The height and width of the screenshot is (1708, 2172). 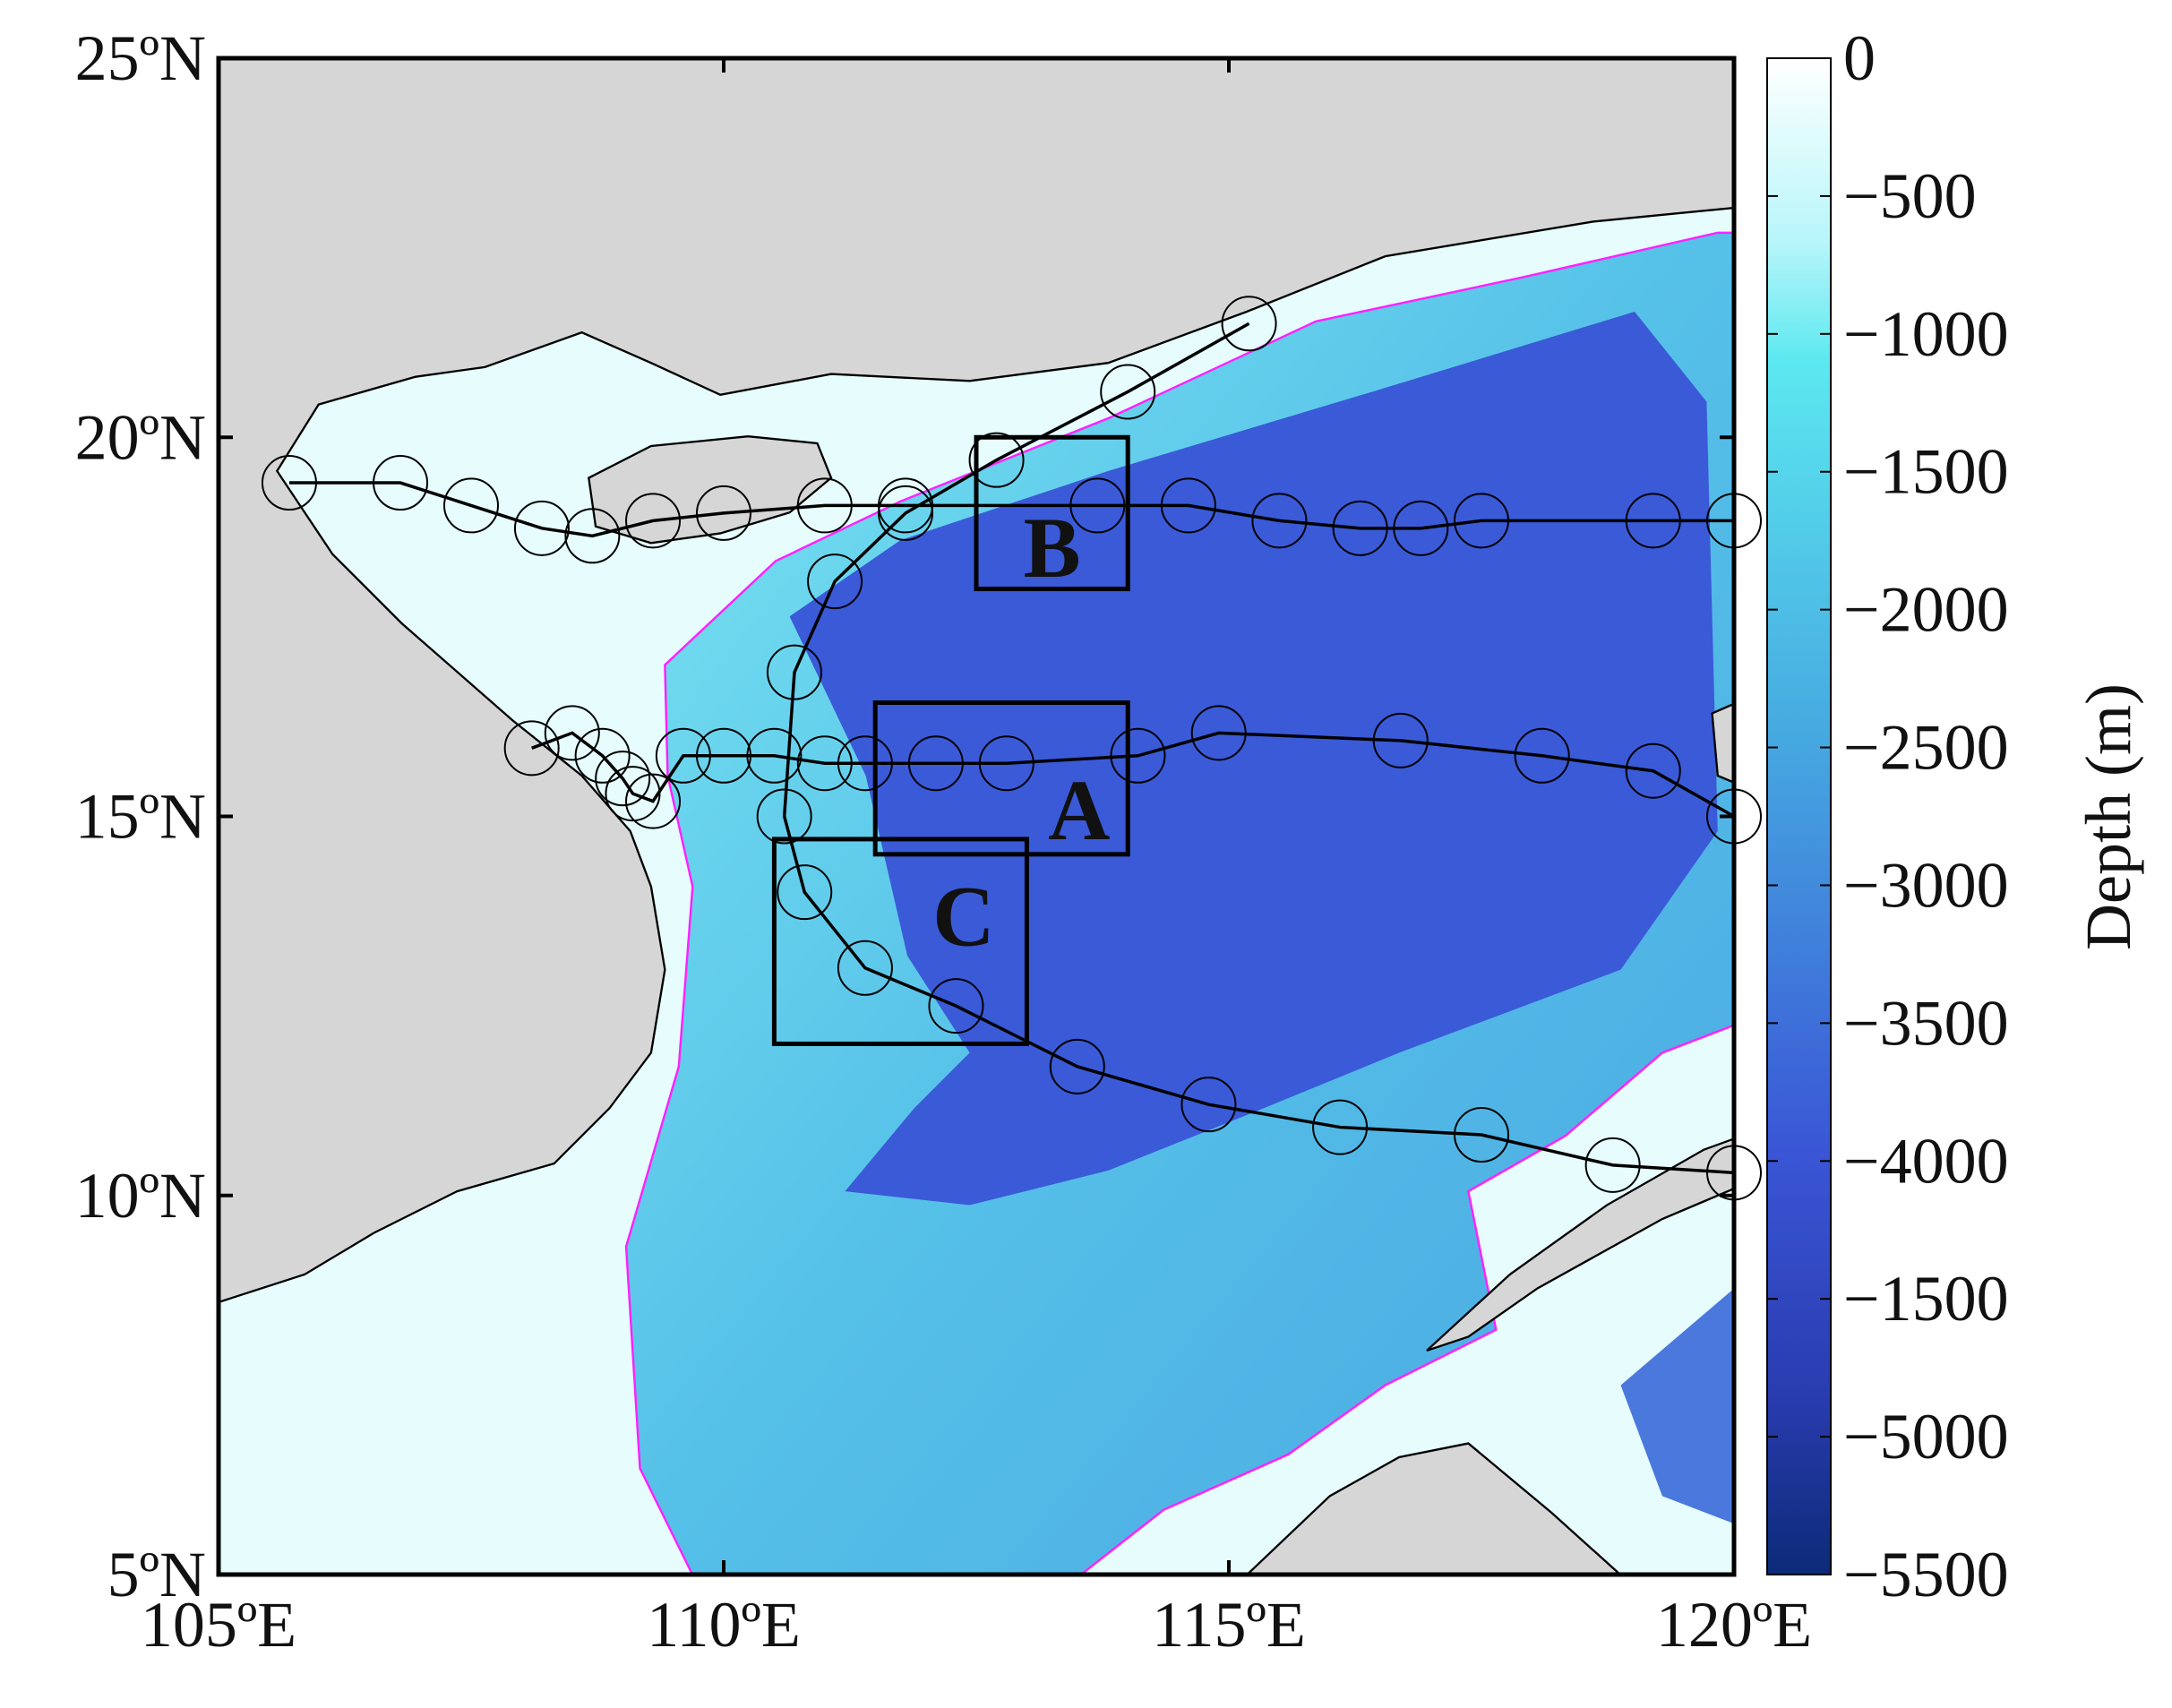 What do you see at coordinates (156, 1575) in the screenshot?
I see `y-tick-label: 5ºN` at bounding box center [156, 1575].